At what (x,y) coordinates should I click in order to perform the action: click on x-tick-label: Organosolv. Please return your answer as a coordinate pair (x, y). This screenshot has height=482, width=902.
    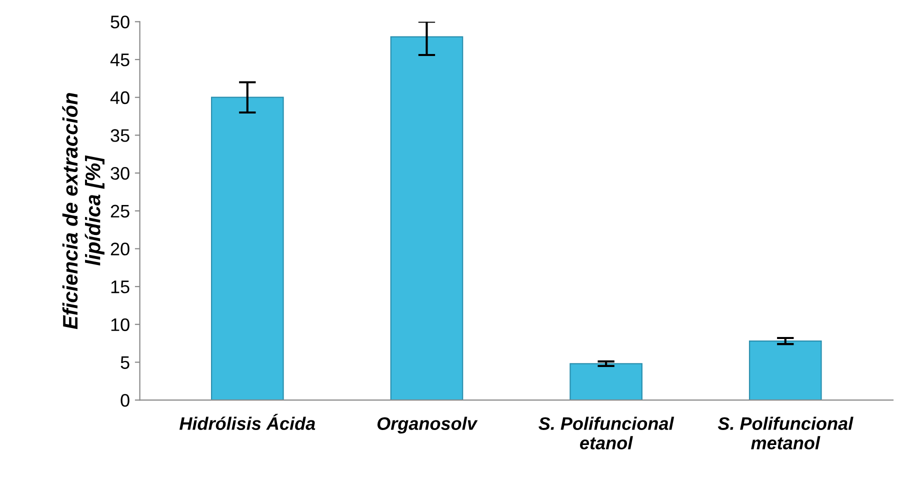
    Looking at the image, I should click on (427, 425).